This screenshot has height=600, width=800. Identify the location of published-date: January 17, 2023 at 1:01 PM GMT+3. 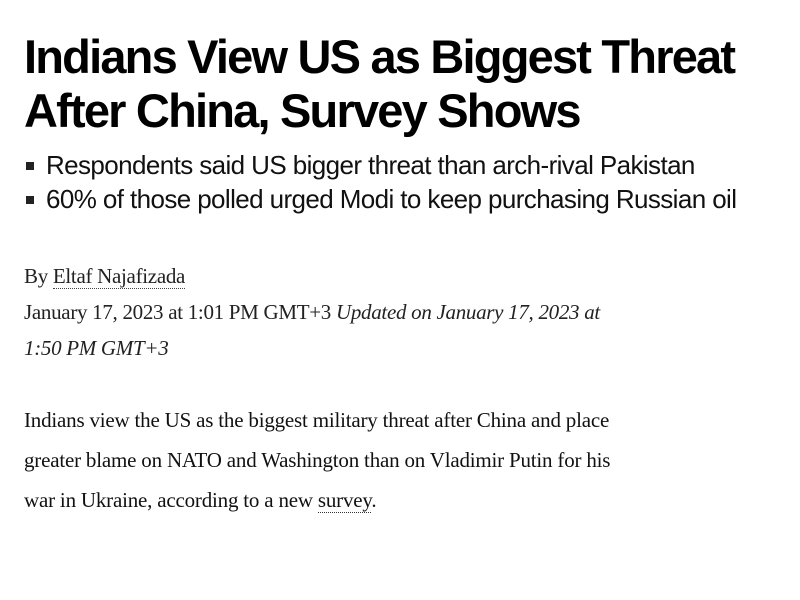
(178, 312).